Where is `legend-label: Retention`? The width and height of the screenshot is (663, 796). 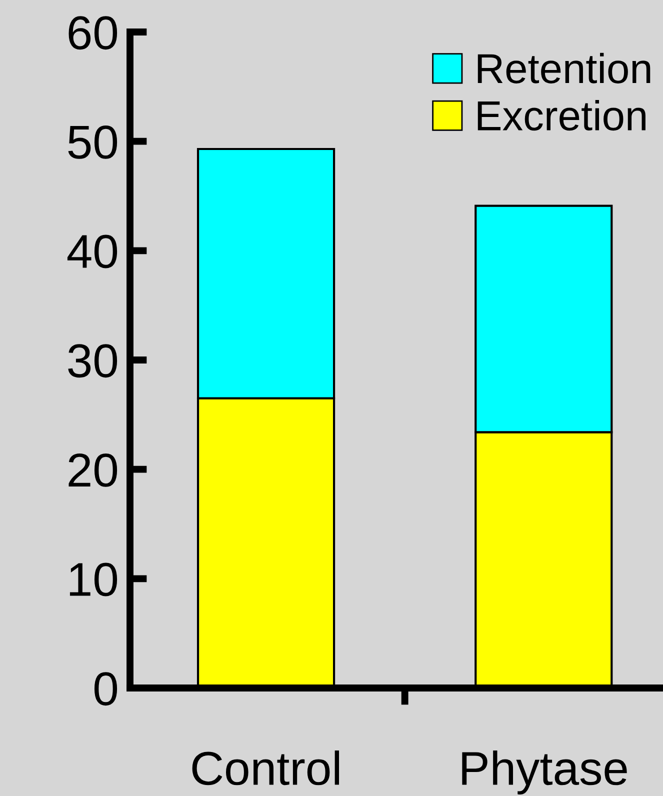 legend-label: Retention is located at coordinates (564, 68).